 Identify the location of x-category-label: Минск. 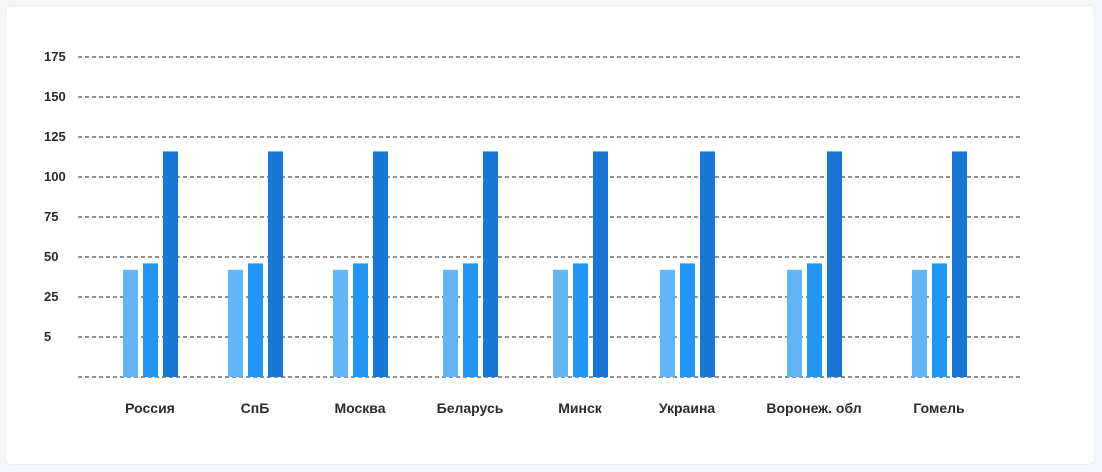
(580, 408).